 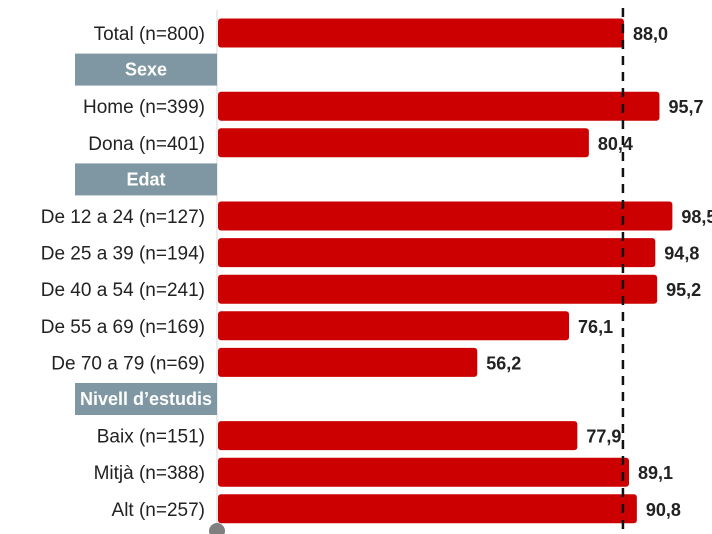 What do you see at coordinates (685, 107) in the screenshot?
I see `value-label: 95,7` at bounding box center [685, 107].